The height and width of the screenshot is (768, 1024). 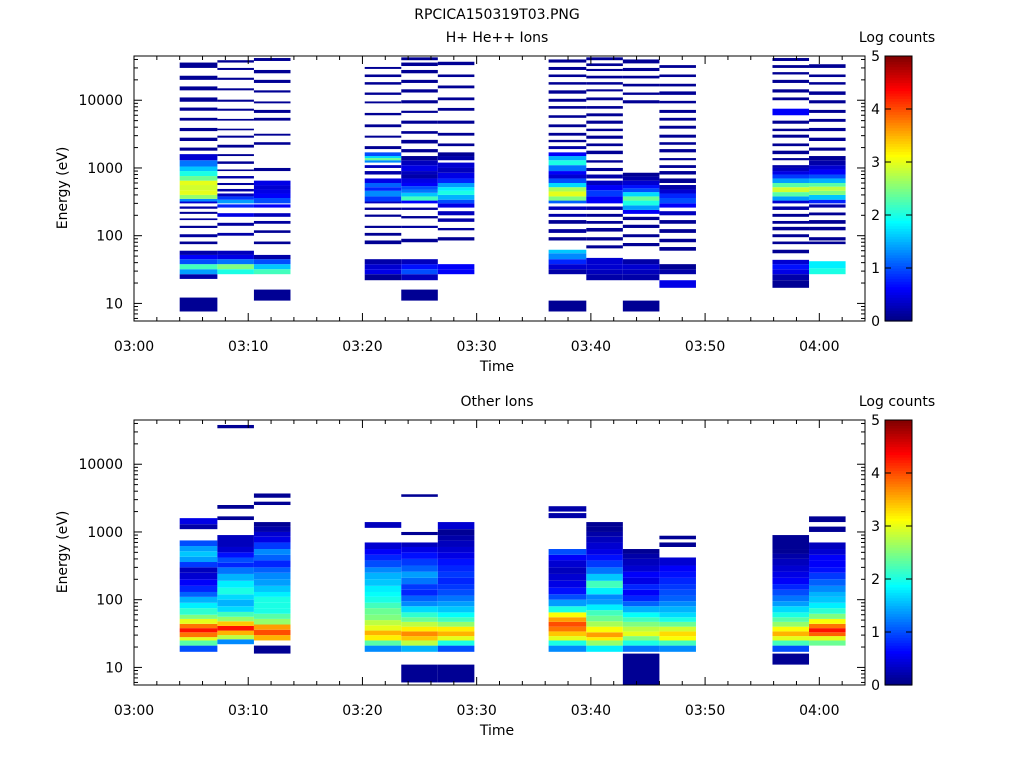 I want to click on page-title: RPCICA150319T03.PNG, so click(x=496, y=15).